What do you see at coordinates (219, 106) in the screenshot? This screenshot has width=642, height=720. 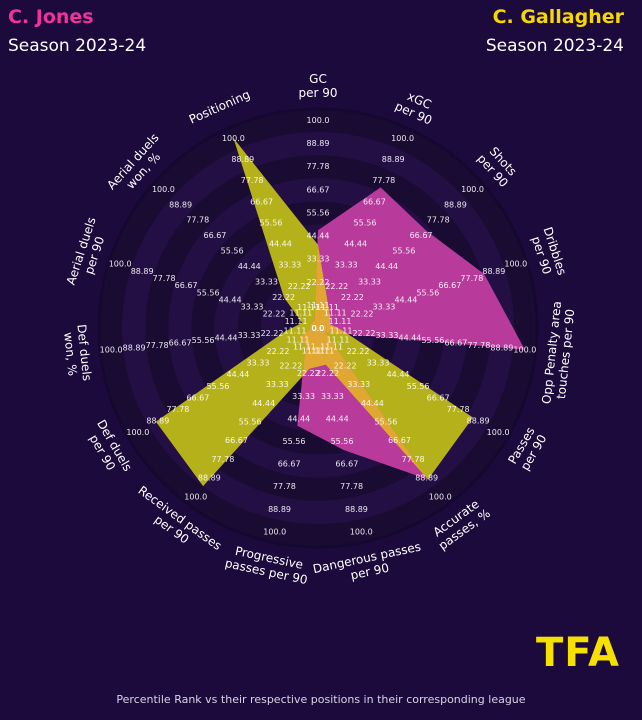 I see `axis-label-text: Positioning` at bounding box center [219, 106].